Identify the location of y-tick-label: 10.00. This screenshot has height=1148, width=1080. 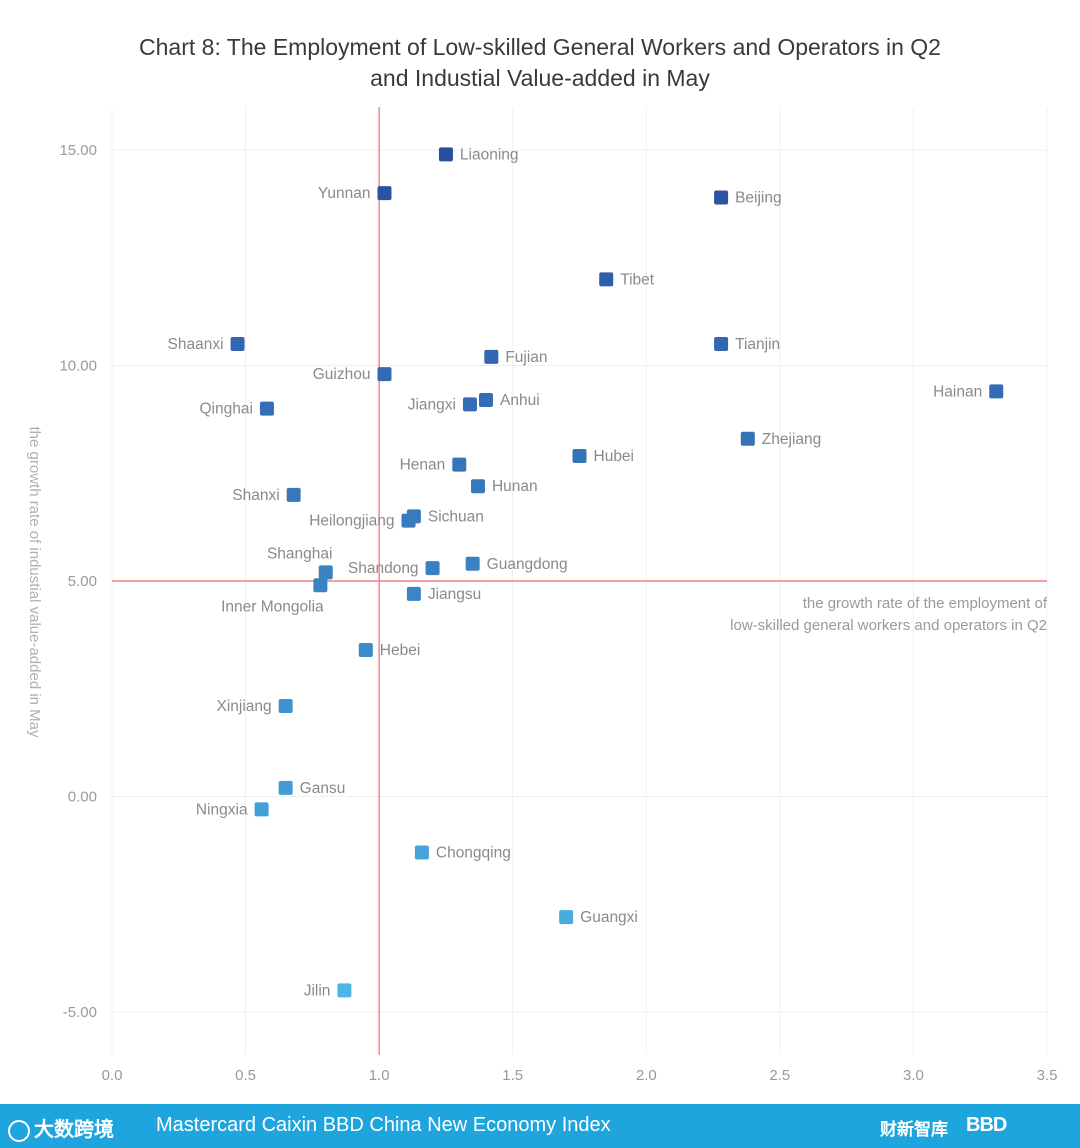
(78, 366).